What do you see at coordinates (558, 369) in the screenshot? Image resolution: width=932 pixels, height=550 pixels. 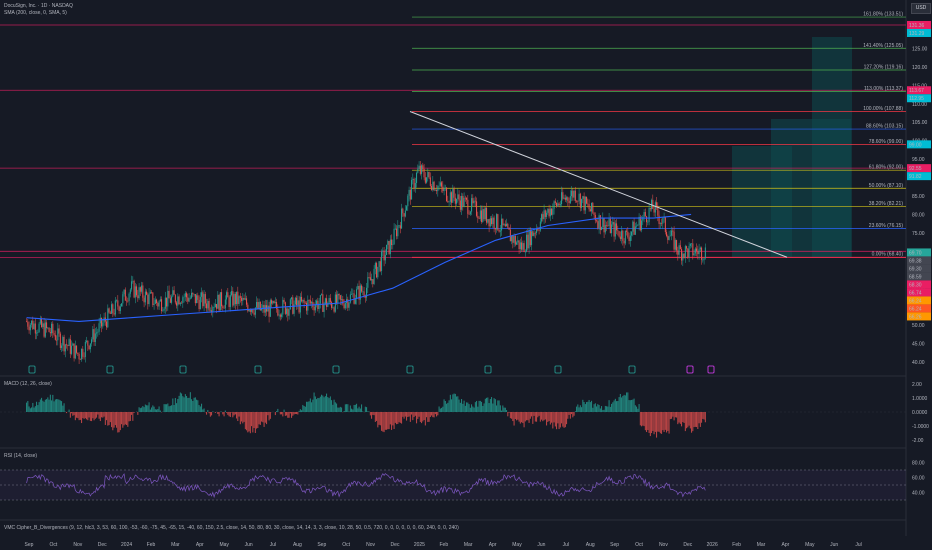 I see `earnings-marker` at bounding box center [558, 369].